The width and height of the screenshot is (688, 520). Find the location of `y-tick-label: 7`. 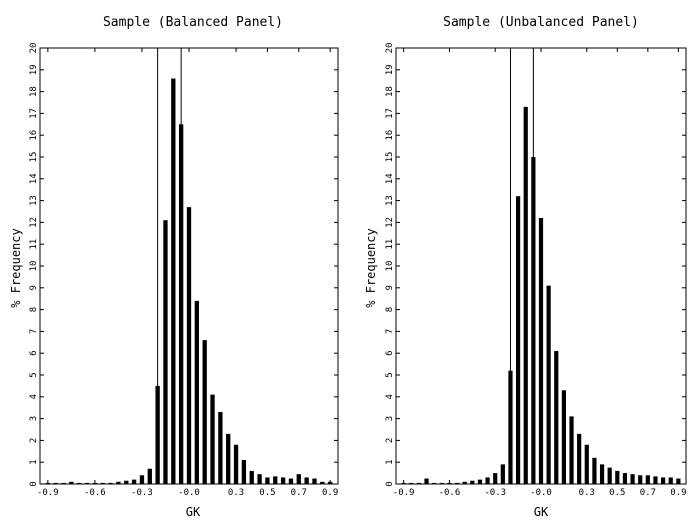

y-tick-label: 7 is located at coordinates (34, 331).